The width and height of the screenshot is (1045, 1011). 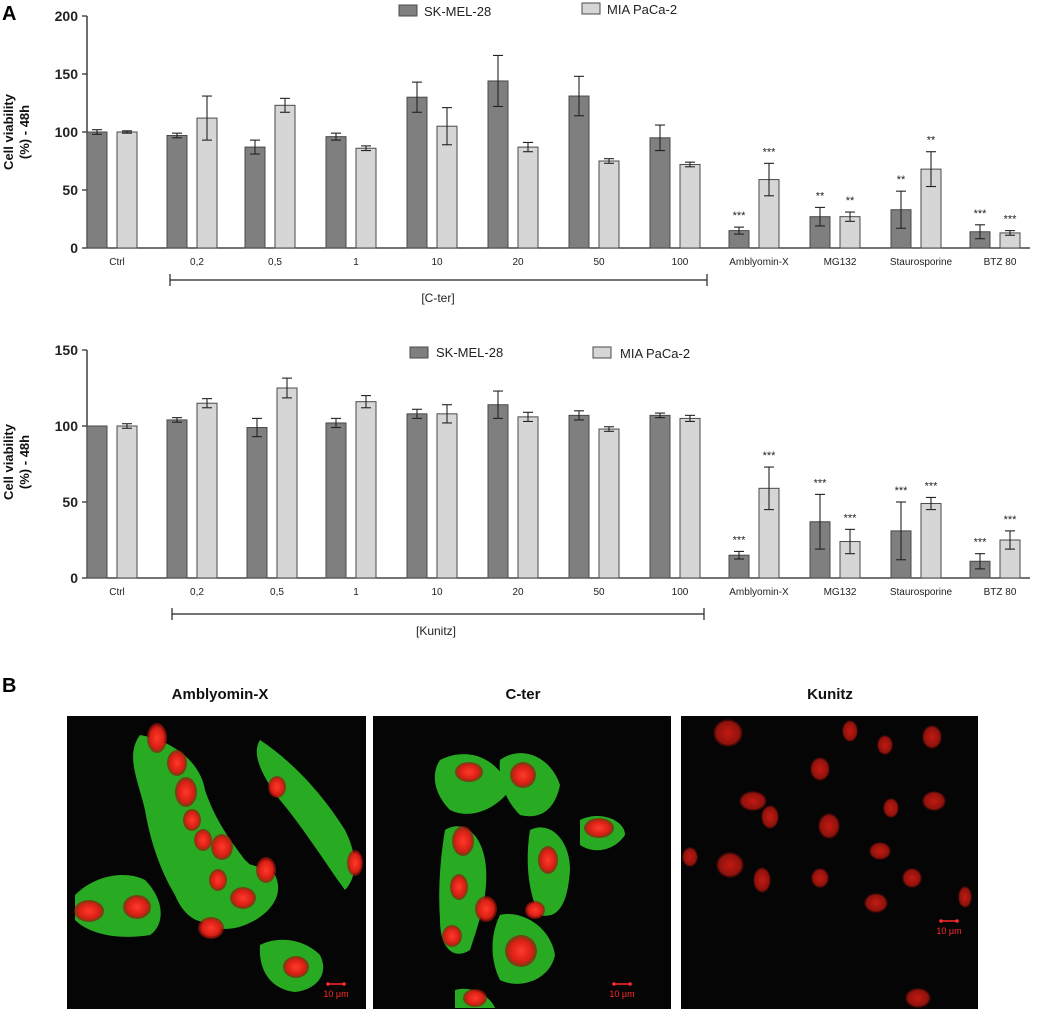 What do you see at coordinates (835, 219) in the screenshot?
I see `bar-group-mg132: ** **` at bounding box center [835, 219].